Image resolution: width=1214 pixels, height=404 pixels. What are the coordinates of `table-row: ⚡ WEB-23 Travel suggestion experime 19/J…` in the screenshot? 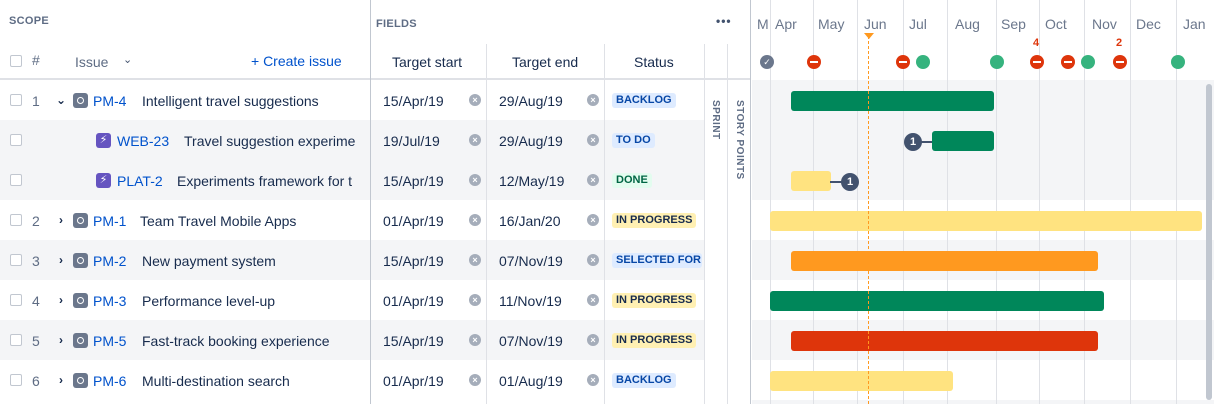 It's located at (352, 140).